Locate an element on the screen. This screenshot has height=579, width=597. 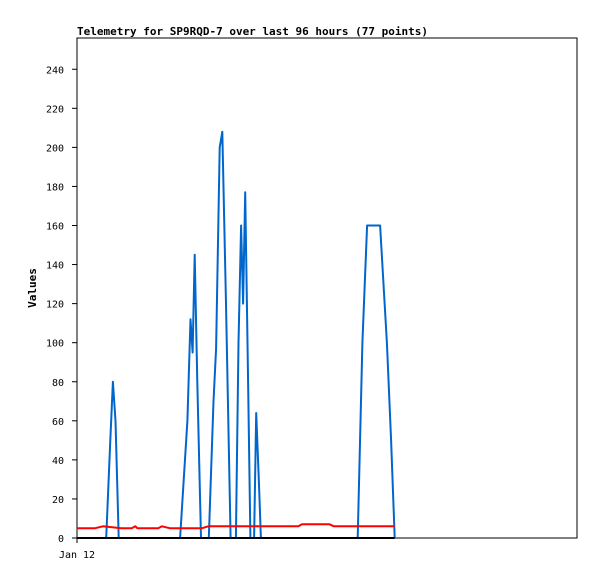
y-axis-label: Values is located at coordinates (32, 288).